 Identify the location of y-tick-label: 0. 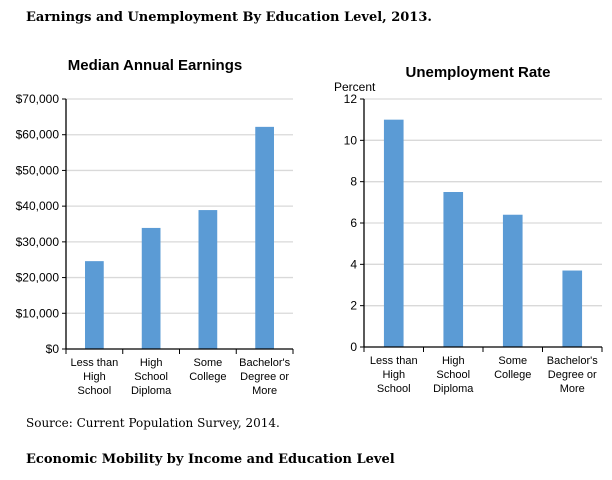
(353, 347).